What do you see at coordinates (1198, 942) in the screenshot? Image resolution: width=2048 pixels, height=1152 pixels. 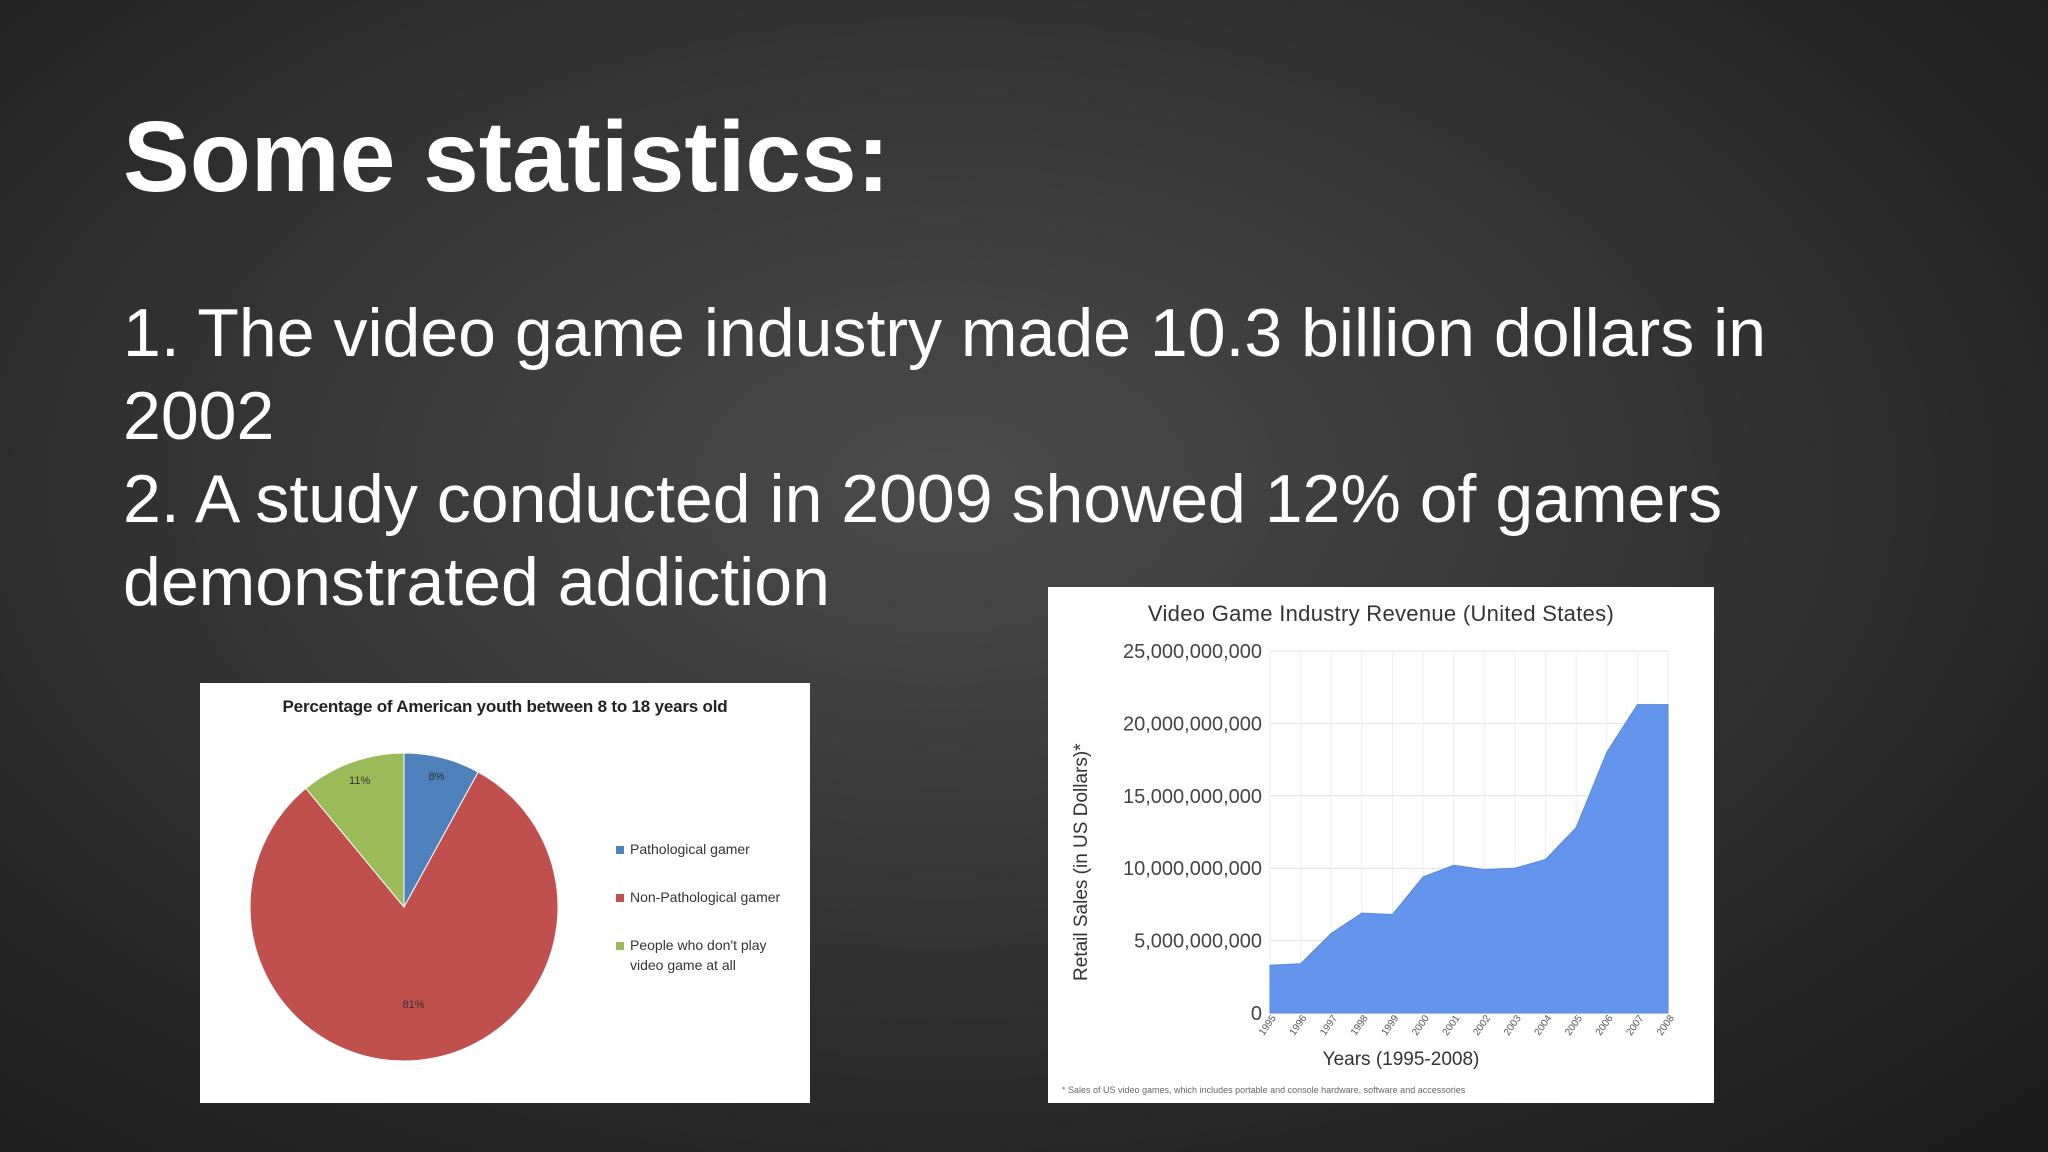 I see `y-tick-label: 5,000,000,000` at bounding box center [1198, 942].